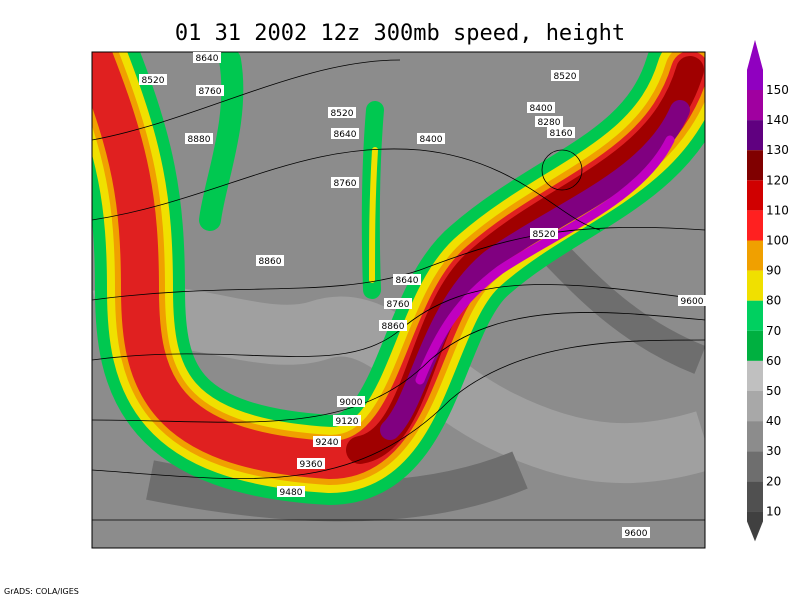 This screenshot has height=600, width=800. What do you see at coordinates (777, 241) in the screenshot?
I see `colorbar-label: 100` at bounding box center [777, 241].